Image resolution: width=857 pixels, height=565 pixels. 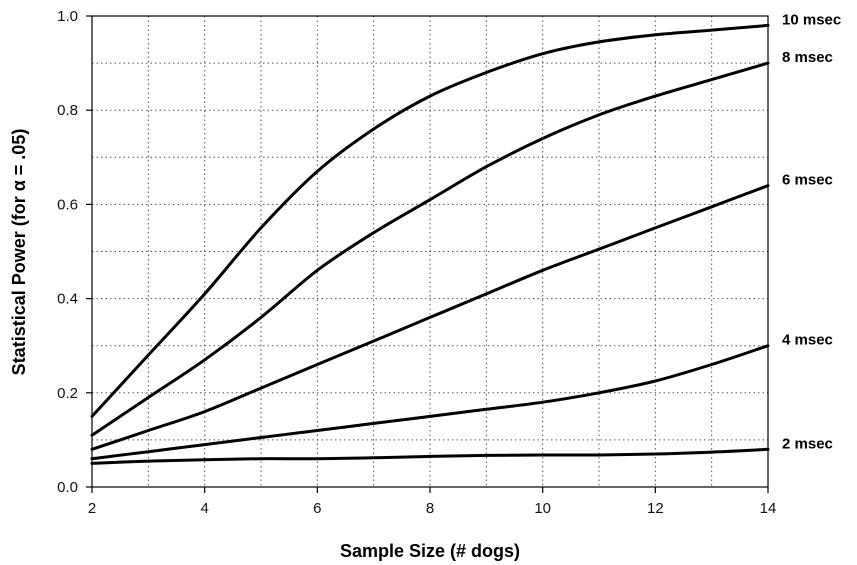 I want to click on series-label: 8 msec, so click(x=807, y=57).